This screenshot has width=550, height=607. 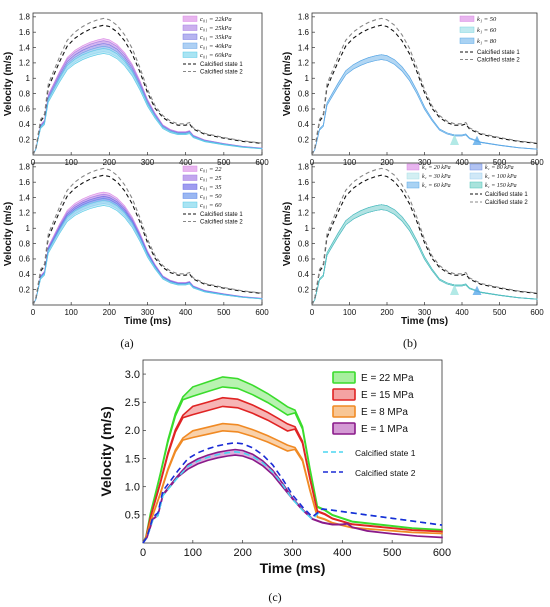 I want to click on y-tick-label: 2.5, so click(x=132, y=403).